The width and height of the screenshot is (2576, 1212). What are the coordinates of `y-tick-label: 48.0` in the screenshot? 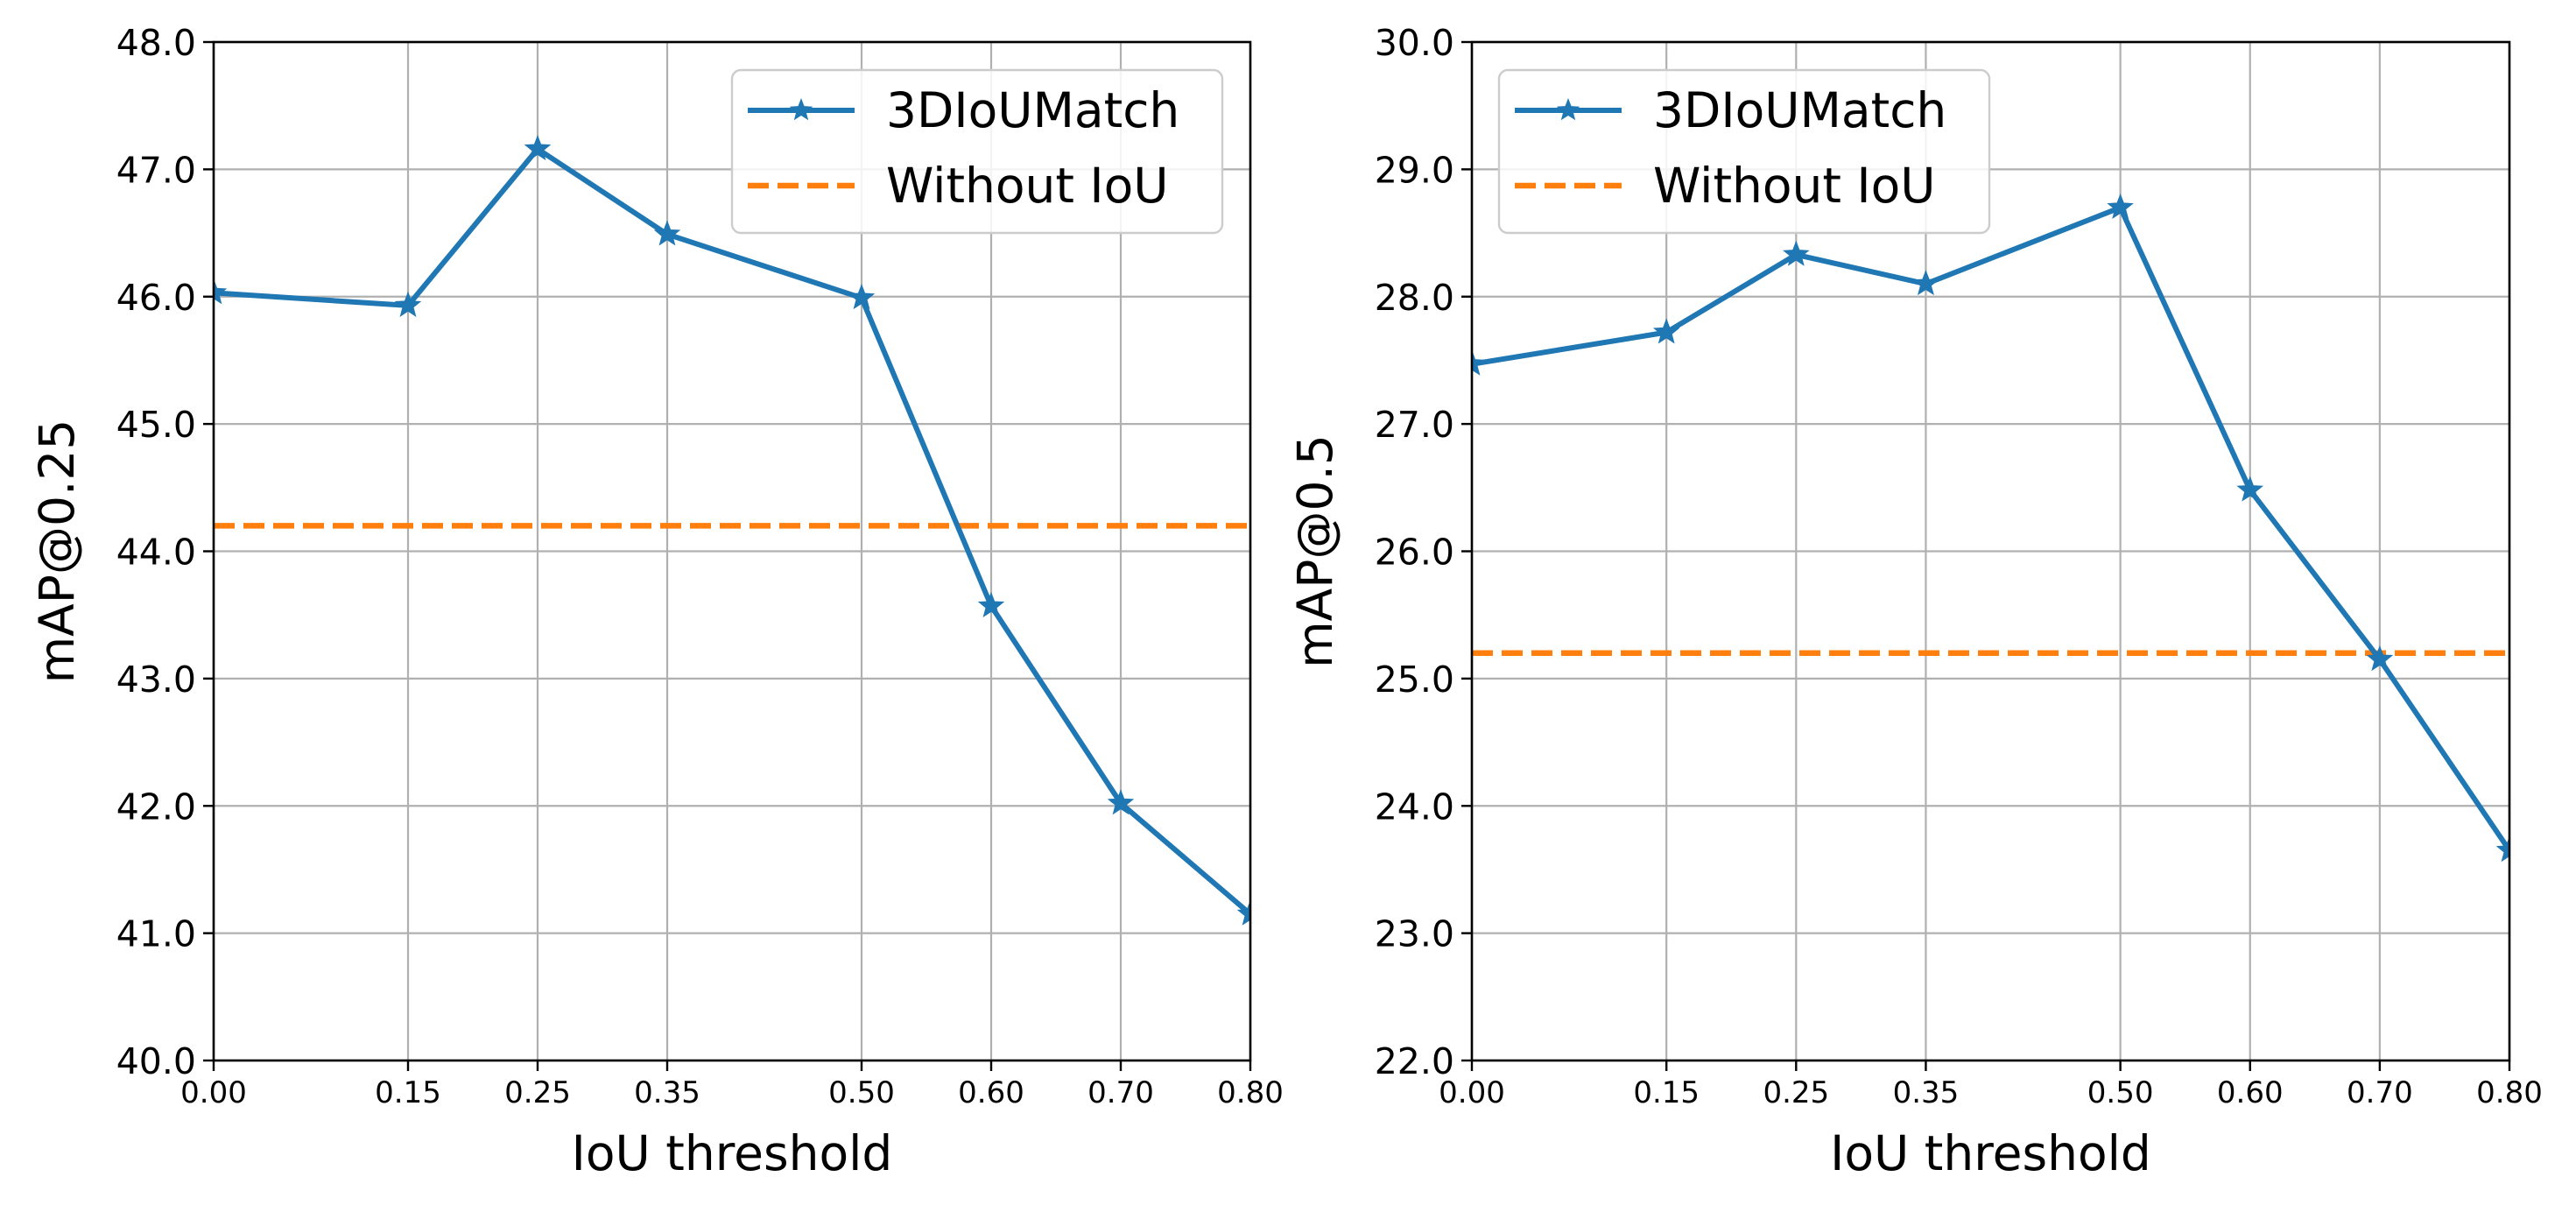 It's located at (156, 43).